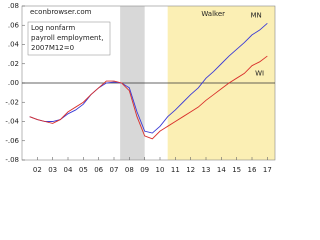 The width and height of the screenshot is (320, 240). What do you see at coordinates (255, 16) in the screenshot?
I see `series-label: MN` at bounding box center [255, 16].